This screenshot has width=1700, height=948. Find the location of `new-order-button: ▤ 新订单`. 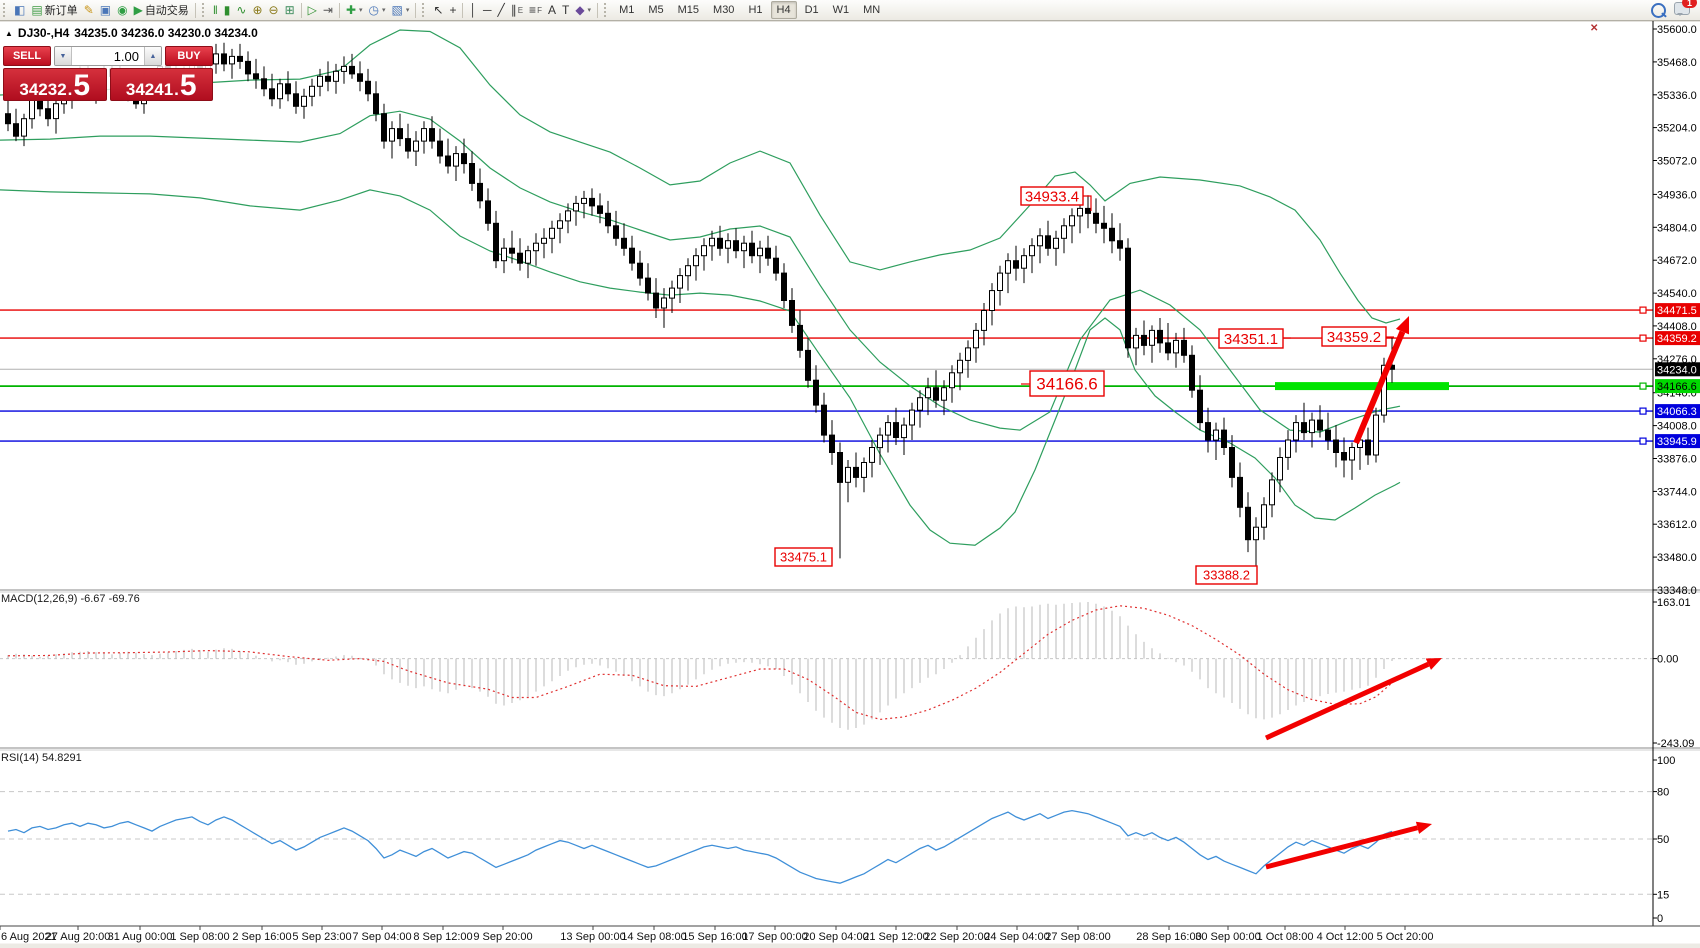

new-order-button: ▤ 新订单 is located at coordinates (54, 10).